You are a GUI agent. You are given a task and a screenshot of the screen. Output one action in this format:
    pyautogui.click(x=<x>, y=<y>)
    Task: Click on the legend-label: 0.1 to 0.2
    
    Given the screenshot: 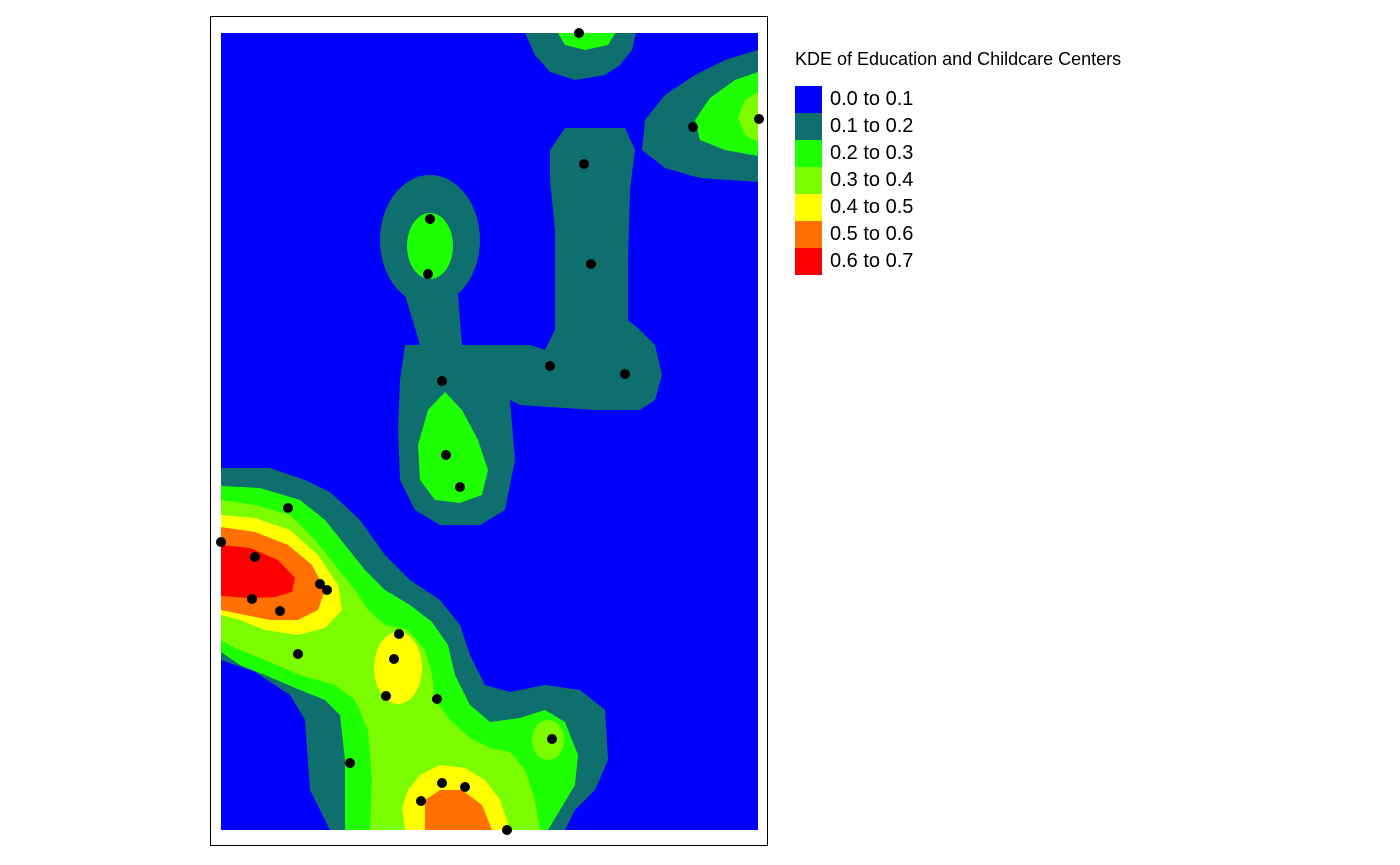 What is the action you would take?
    pyautogui.click(x=872, y=126)
    